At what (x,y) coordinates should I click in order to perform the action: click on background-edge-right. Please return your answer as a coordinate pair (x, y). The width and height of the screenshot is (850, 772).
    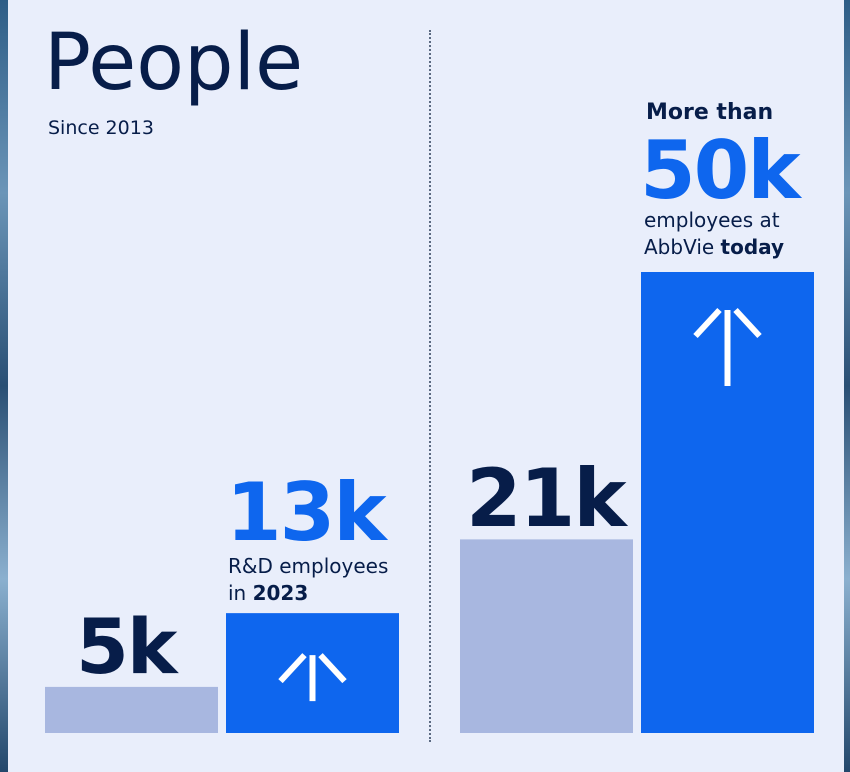
    Looking at the image, I should click on (847, 386).